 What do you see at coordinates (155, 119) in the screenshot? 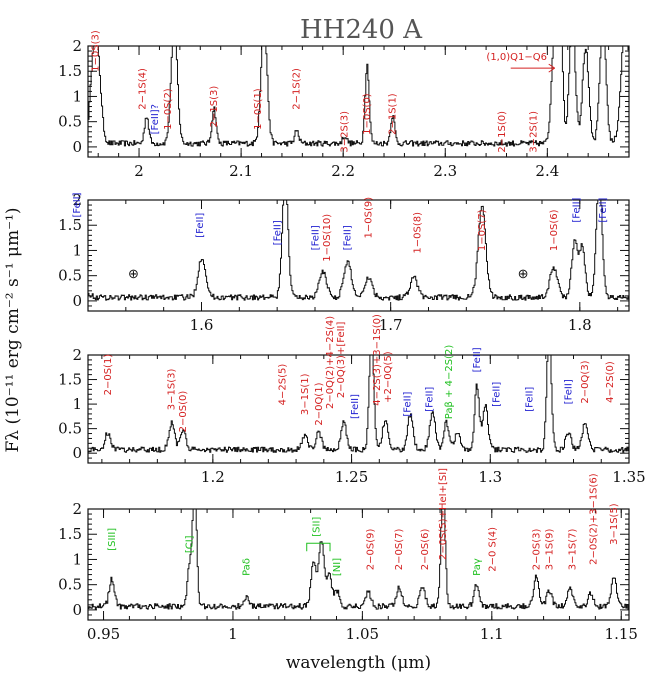
I see `line-label: [FeII]?` at bounding box center [155, 119].